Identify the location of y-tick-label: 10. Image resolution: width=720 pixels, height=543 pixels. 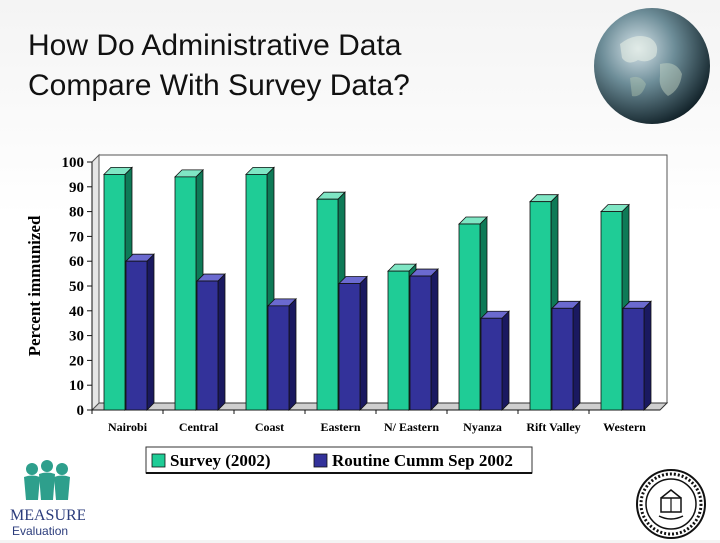
(76, 386).